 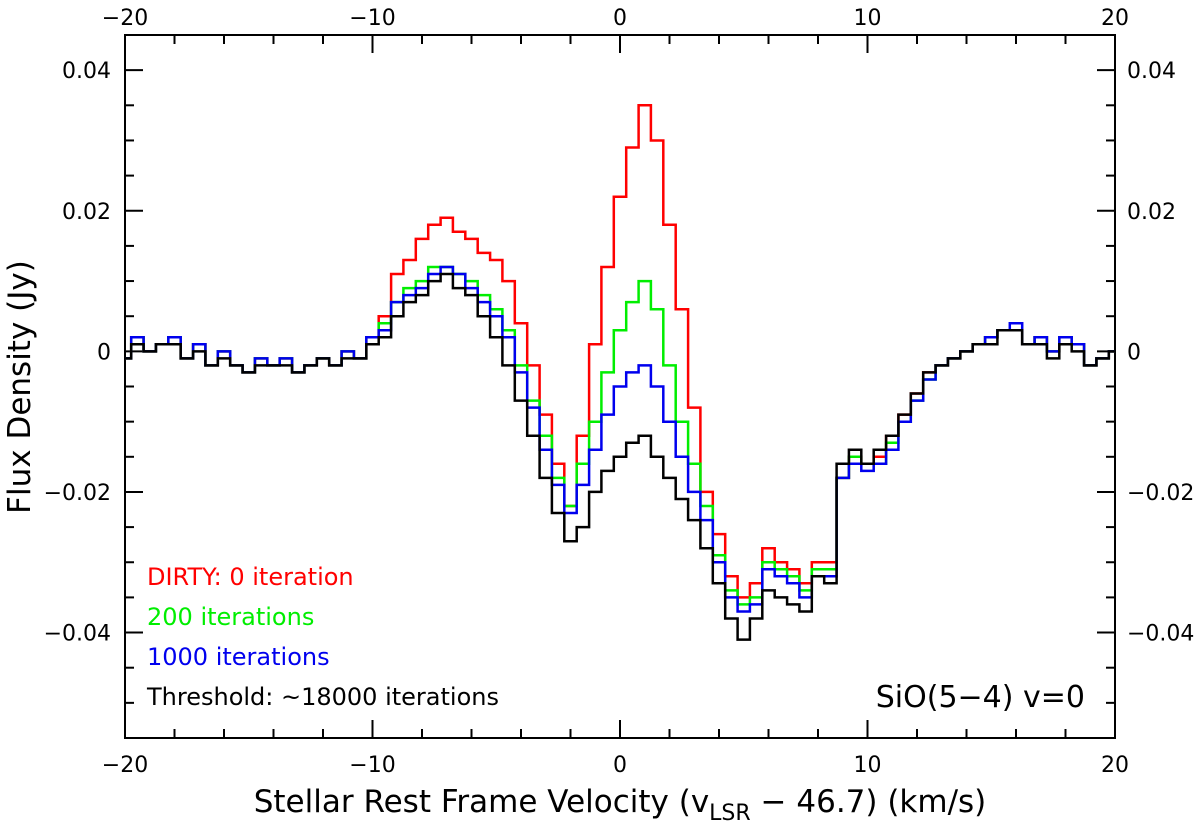 I want to click on y-tick-label-left: −0.04, so click(x=77, y=634).